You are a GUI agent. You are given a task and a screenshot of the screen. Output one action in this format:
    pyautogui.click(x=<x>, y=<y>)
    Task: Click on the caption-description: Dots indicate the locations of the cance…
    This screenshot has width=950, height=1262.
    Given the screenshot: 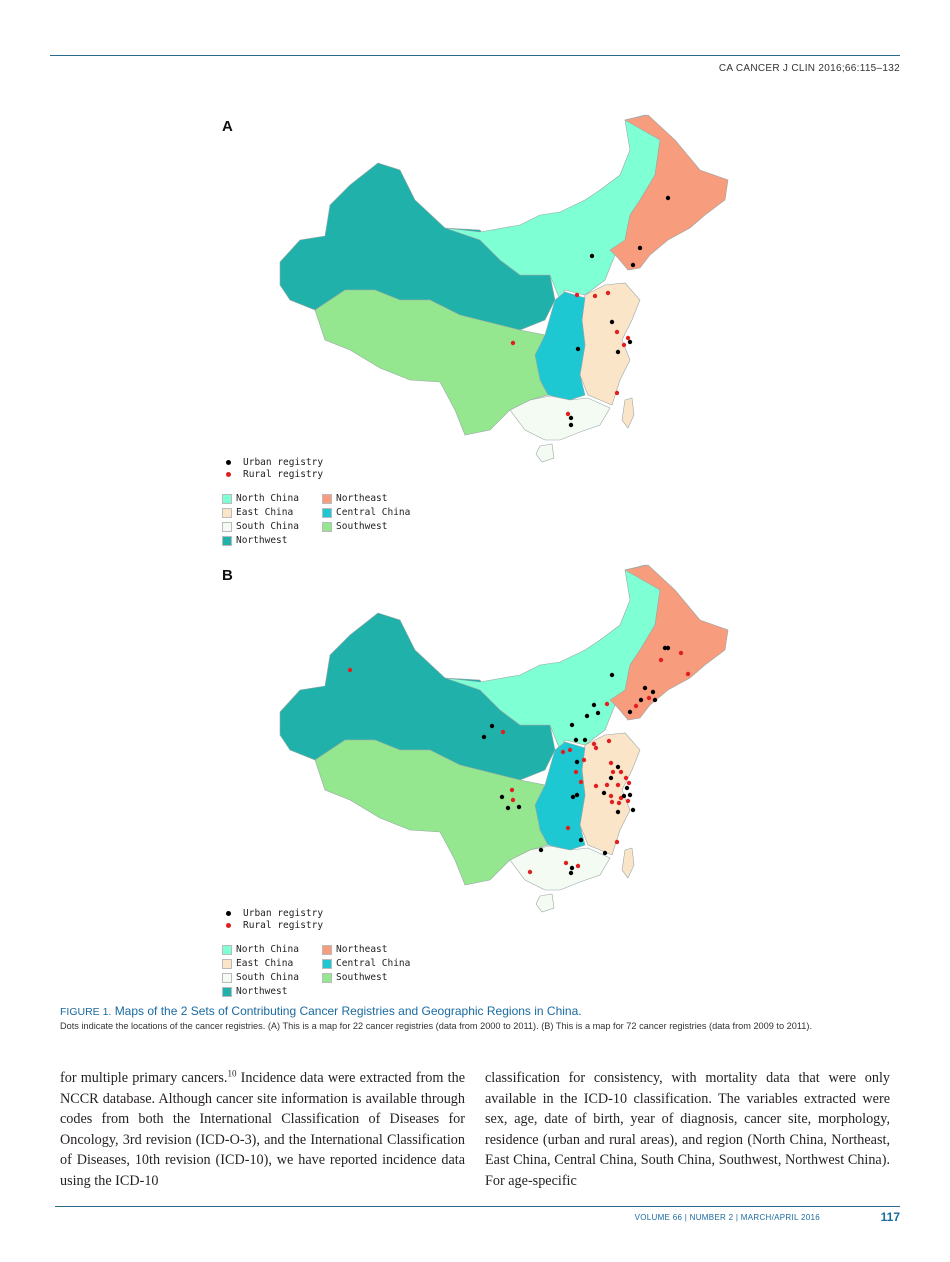 What is the action you would take?
    pyautogui.click(x=436, y=1026)
    